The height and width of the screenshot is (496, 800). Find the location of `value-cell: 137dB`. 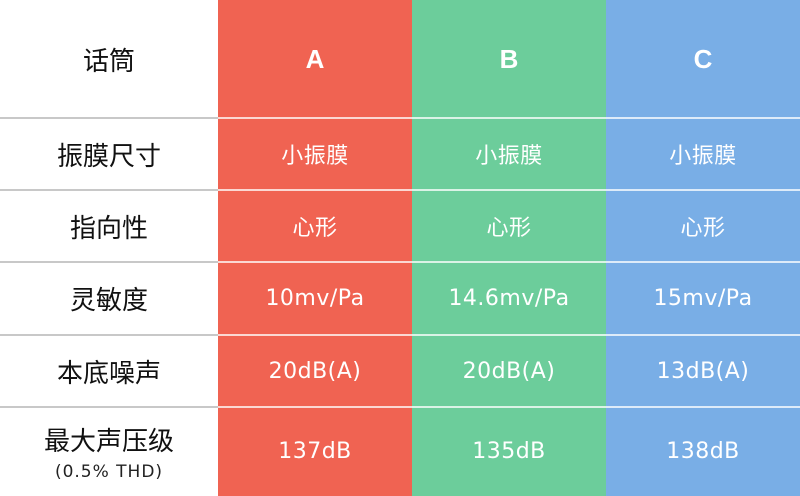

value-cell: 137dB is located at coordinates (315, 451).